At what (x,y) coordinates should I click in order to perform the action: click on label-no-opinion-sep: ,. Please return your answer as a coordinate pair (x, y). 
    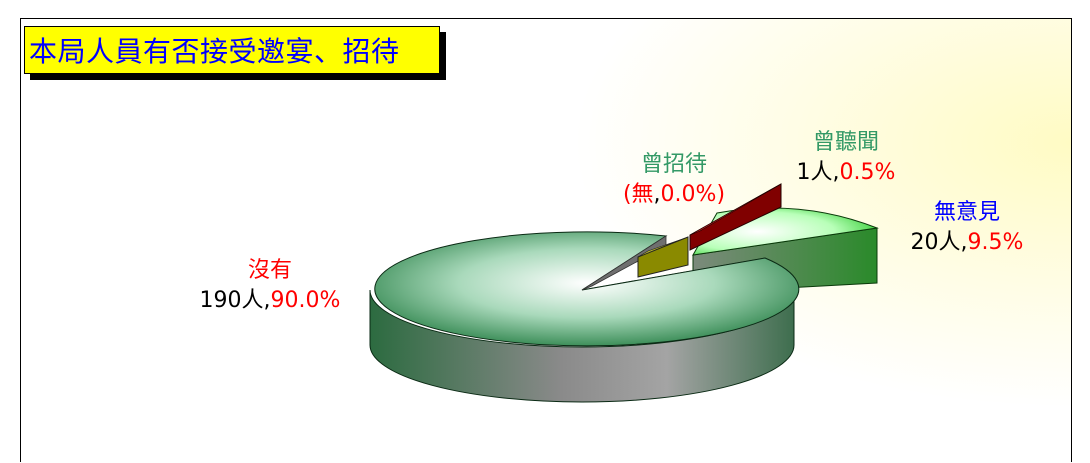
    Looking at the image, I should click on (964, 242).